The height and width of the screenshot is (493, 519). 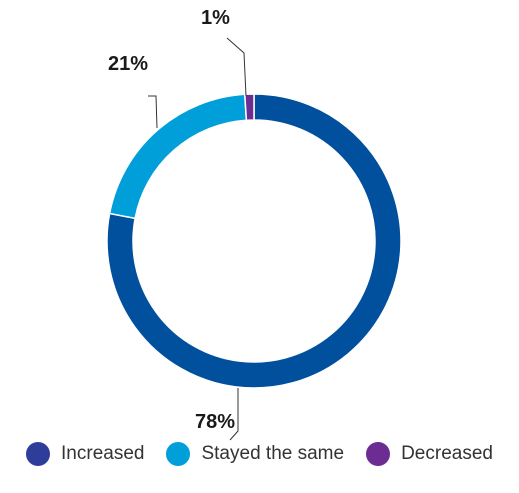 I want to click on leader-line-increased, so click(x=234, y=414).